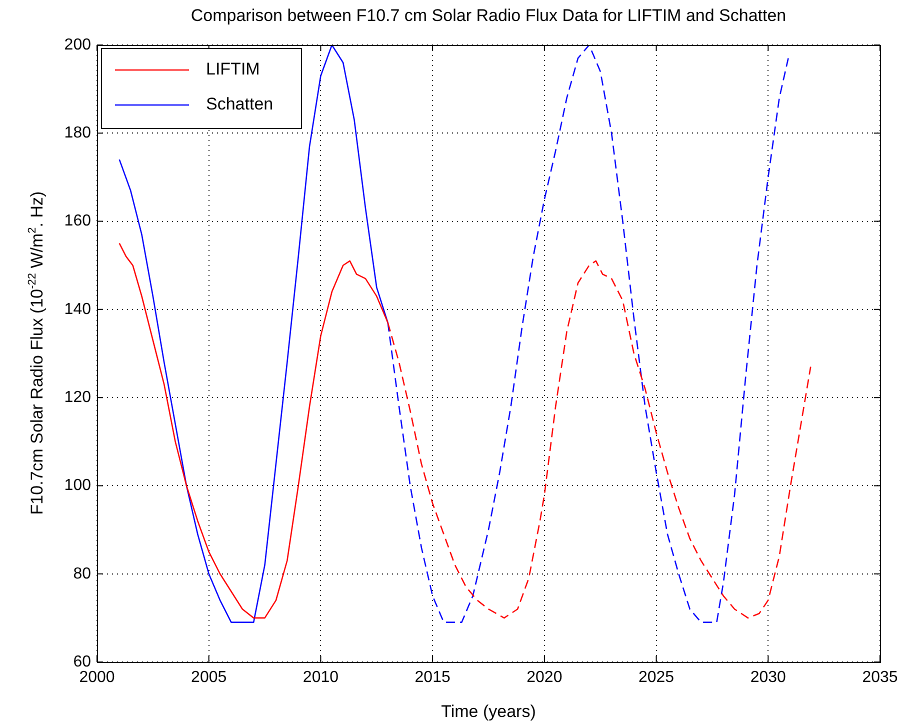 This screenshot has height=728, width=907. Describe the element at coordinates (768, 677) in the screenshot. I see `x-tick-label: 2030` at that location.